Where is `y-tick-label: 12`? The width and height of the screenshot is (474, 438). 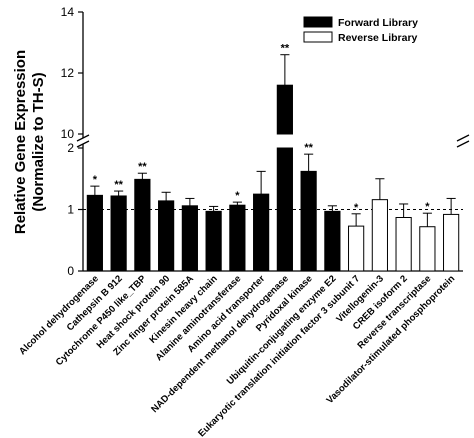 y-tick-label: 12 is located at coordinates (68, 73).